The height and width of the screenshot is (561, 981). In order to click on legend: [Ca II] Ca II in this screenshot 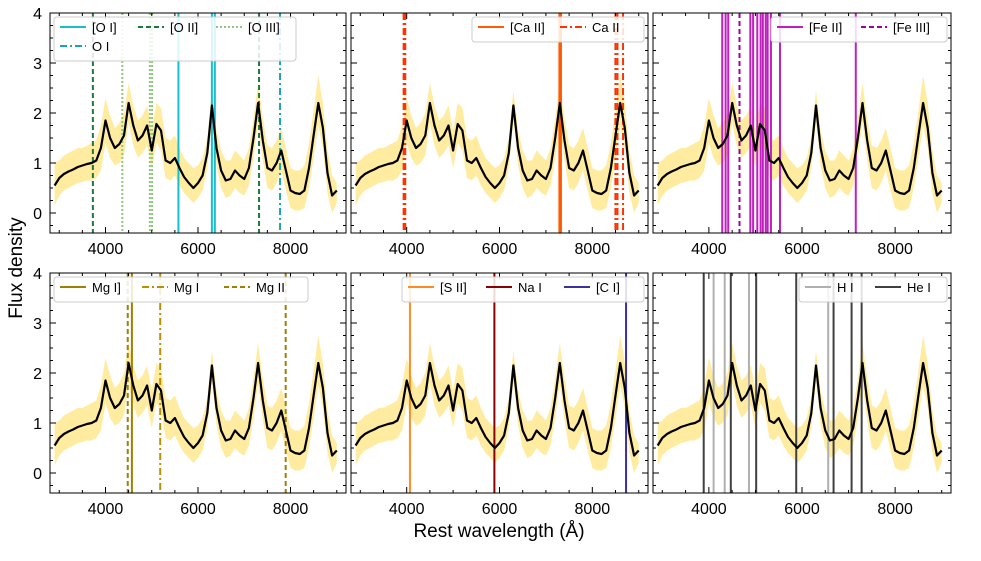, I will do `click(558, 29)`.